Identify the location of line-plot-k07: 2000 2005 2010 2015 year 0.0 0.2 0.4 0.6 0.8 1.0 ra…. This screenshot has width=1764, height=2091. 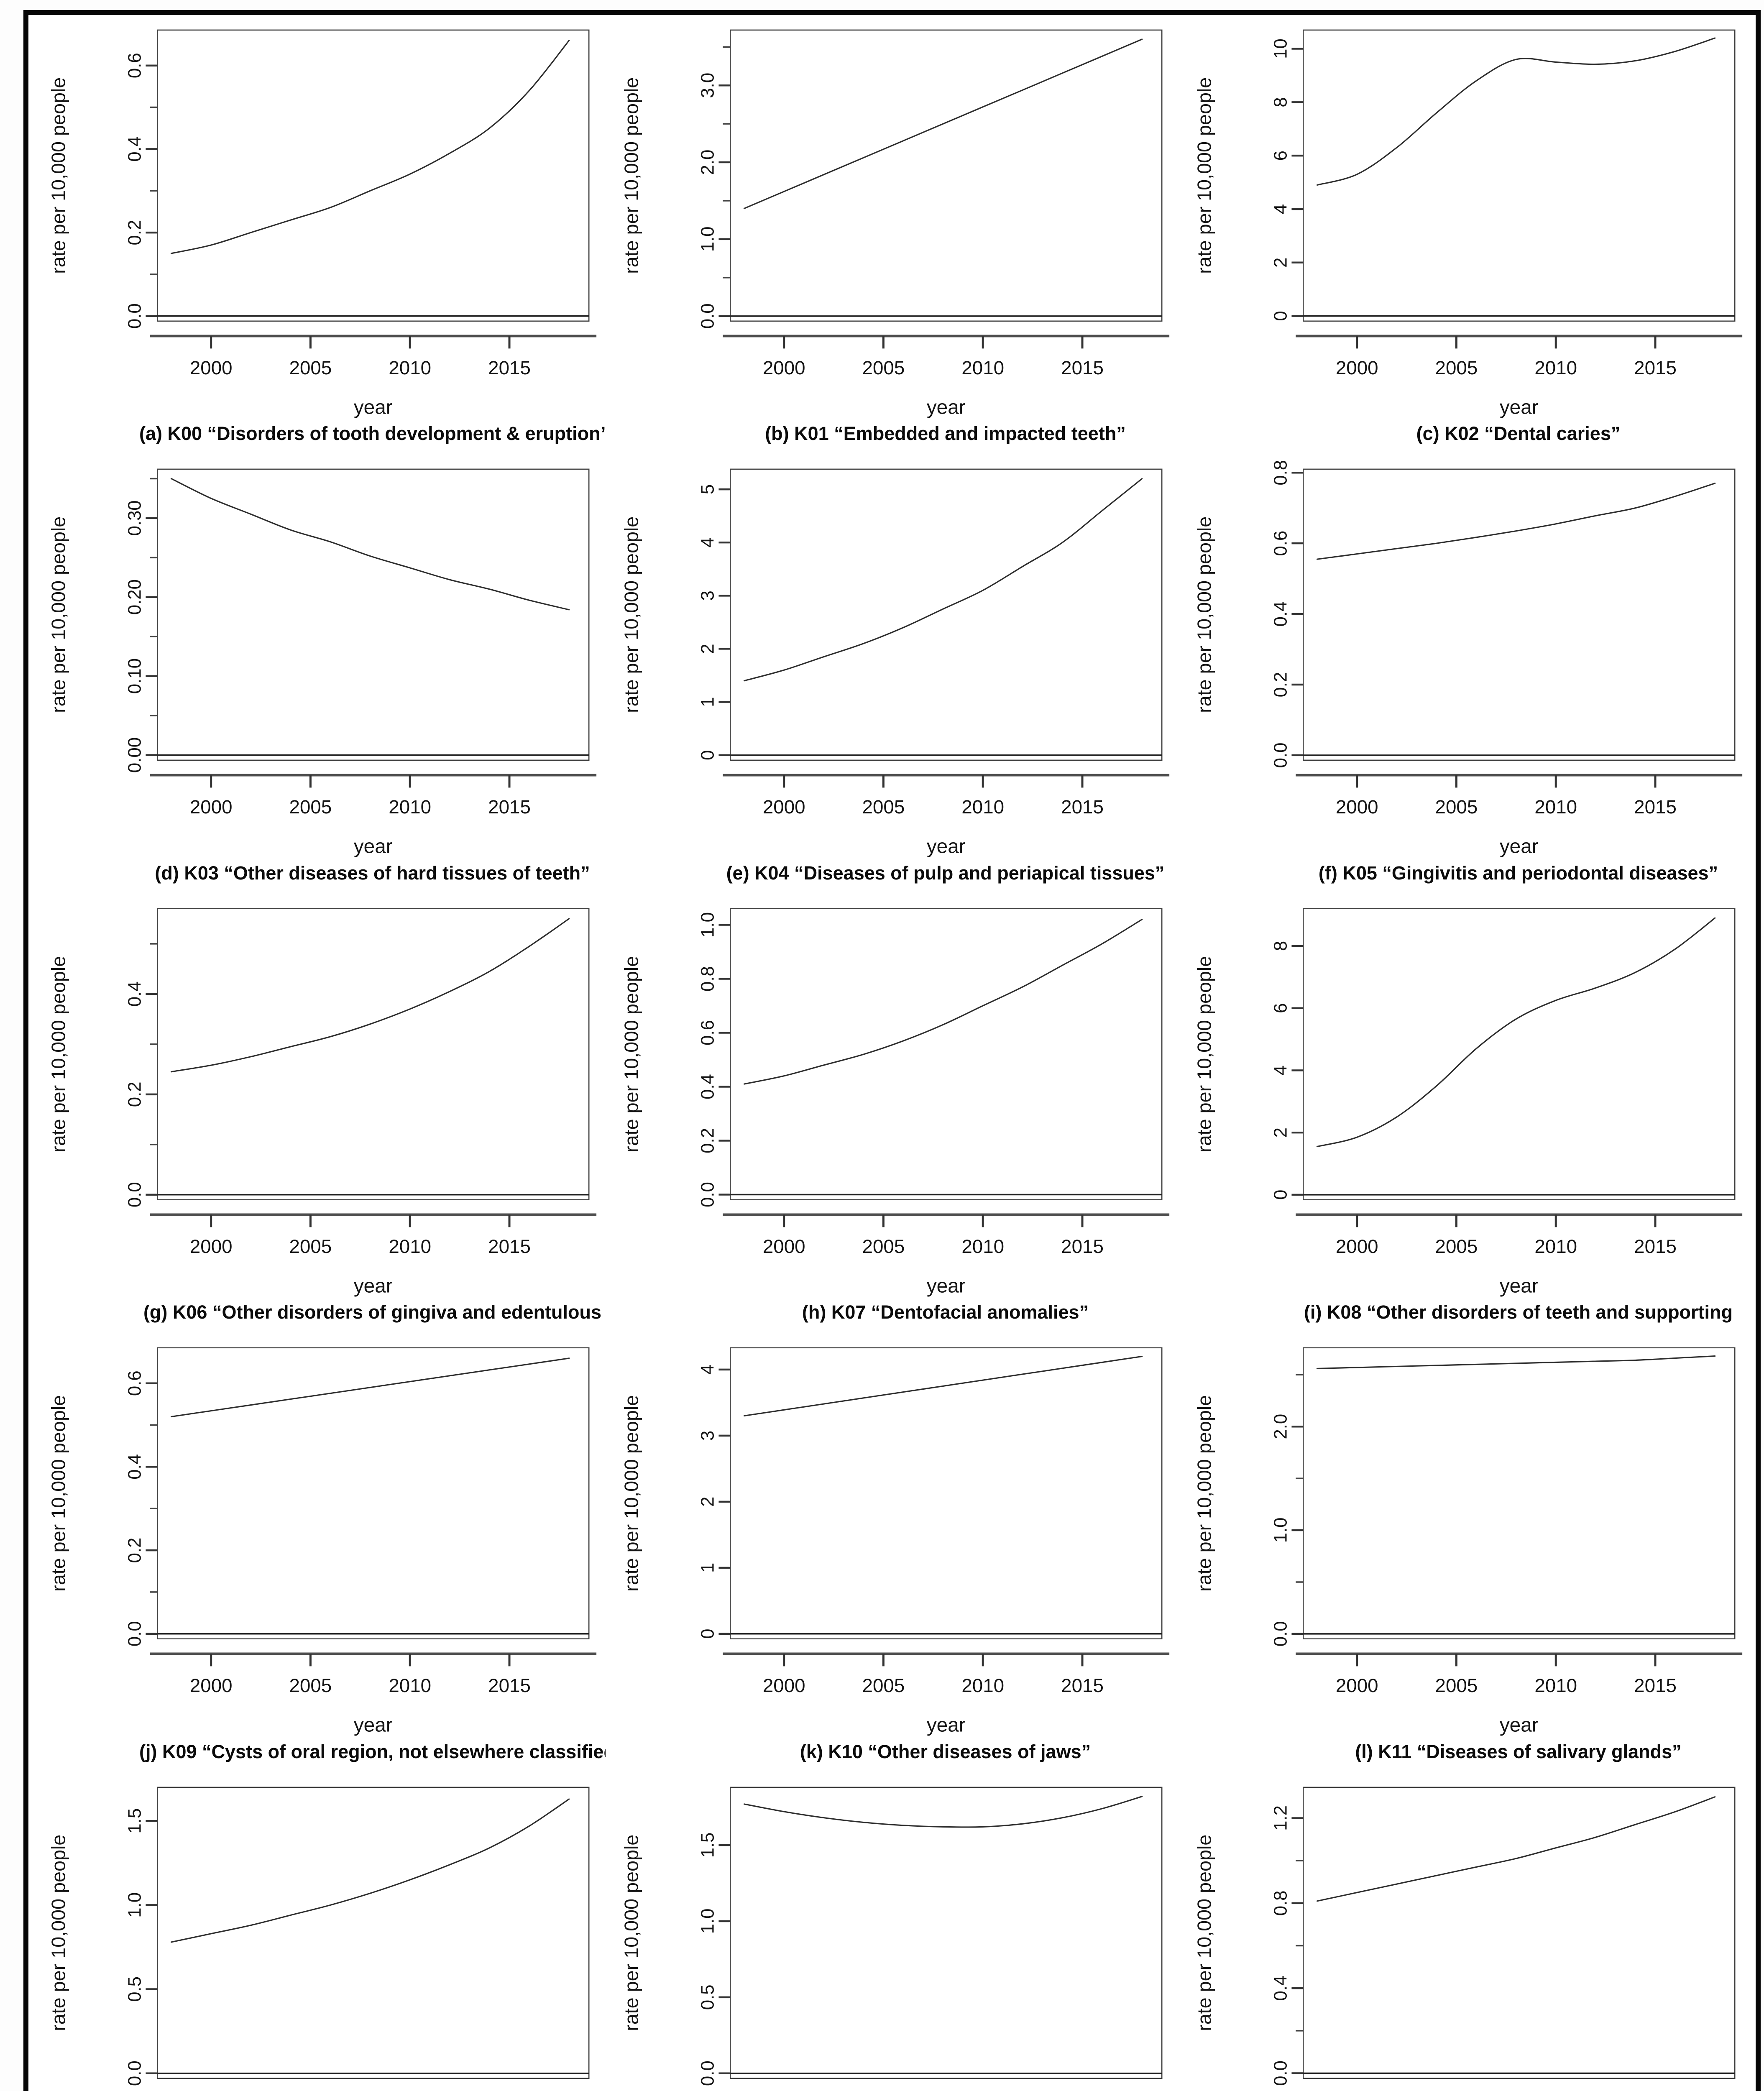
(895, 1102).